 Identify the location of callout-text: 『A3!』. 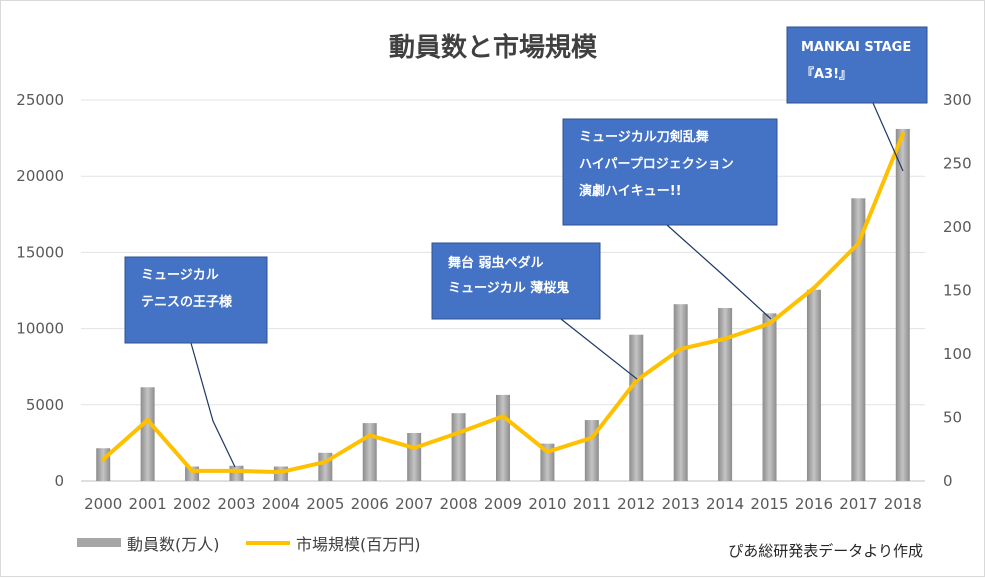
(826, 74).